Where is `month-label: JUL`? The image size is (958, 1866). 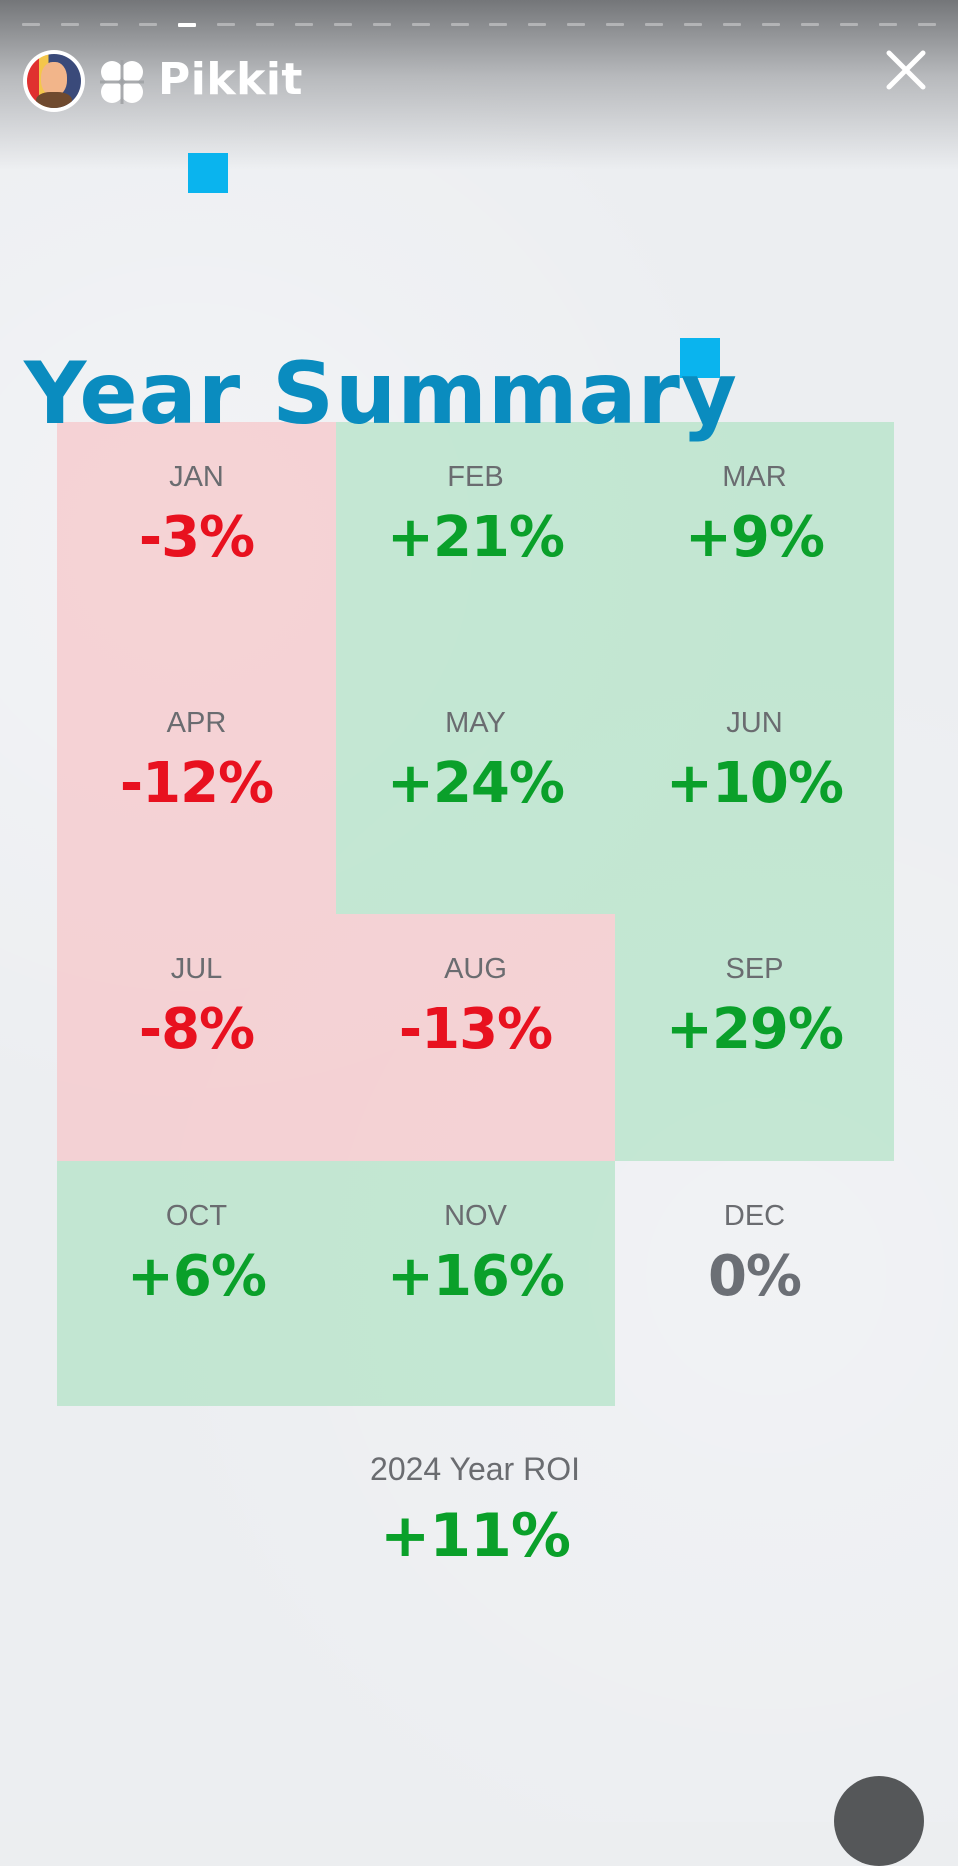
month-label: JUL is located at coordinates (196, 969).